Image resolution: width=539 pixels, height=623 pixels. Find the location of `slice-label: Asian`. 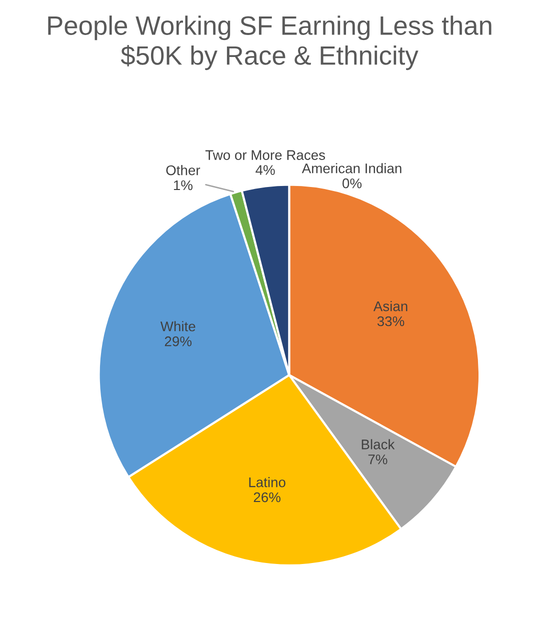

slice-label: Asian is located at coordinates (390, 306).